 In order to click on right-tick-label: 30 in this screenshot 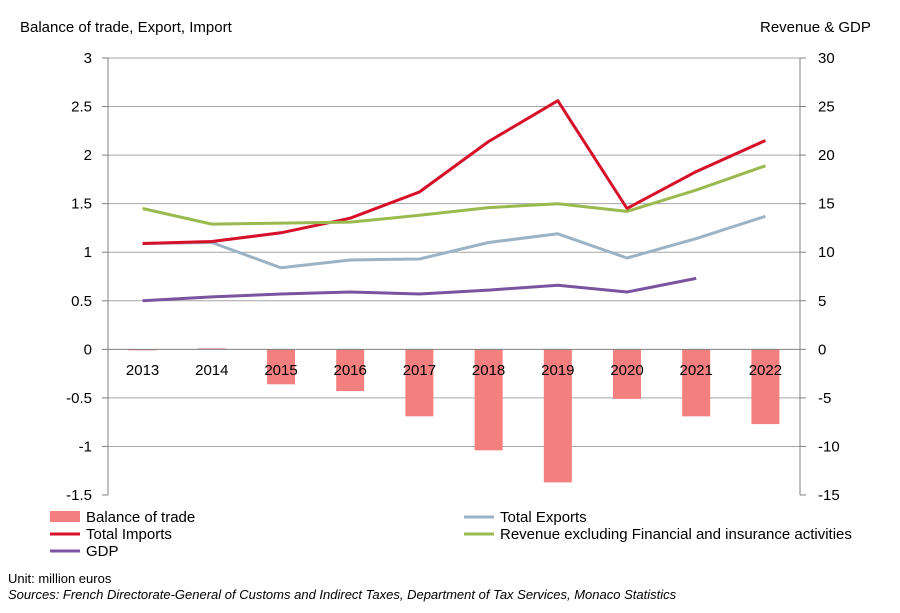, I will do `click(826, 58)`.